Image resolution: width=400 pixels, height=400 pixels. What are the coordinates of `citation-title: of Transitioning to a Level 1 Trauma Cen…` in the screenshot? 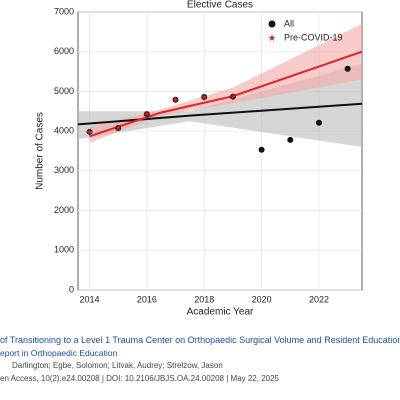 It's located at (200, 340).